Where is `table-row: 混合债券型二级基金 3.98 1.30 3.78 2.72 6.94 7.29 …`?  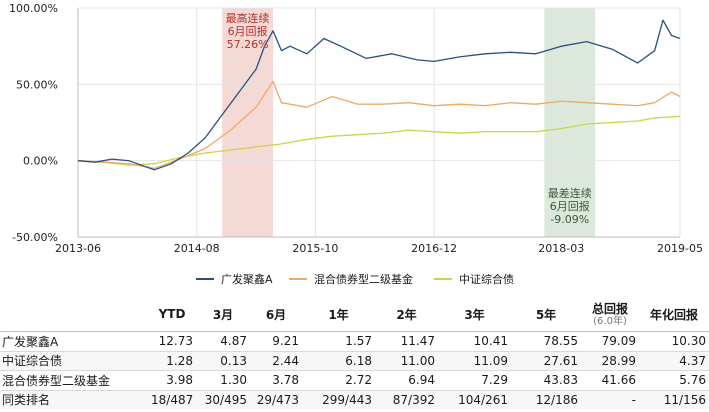
table-row: 混合债券型二级基金 3.98 1.30 3.78 2.72 6.94 7.29 … is located at coordinates (354, 380).